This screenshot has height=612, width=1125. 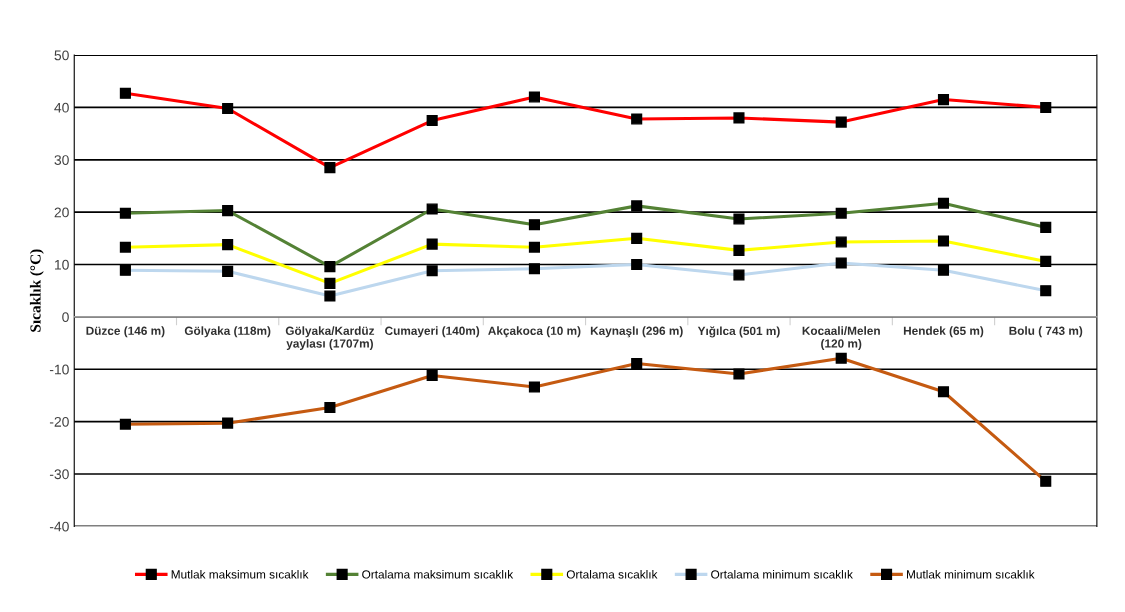 What do you see at coordinates (59, 369) in the screenshot?
I see `y-tick-label: -10` at bounding box center [59, 369].